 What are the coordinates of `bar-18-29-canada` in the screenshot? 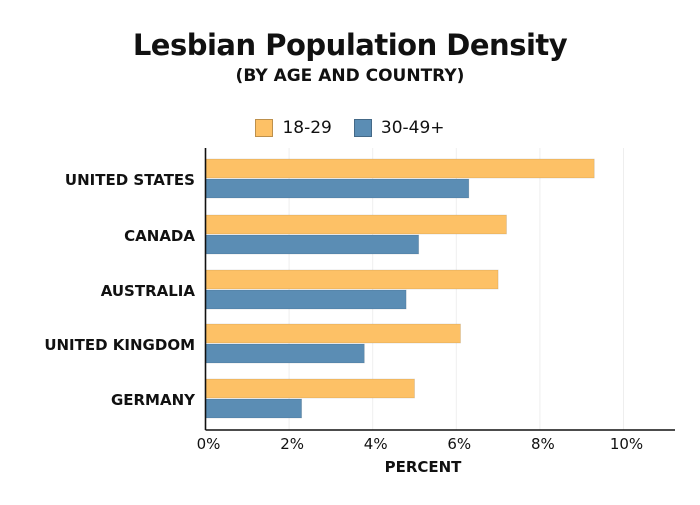 It's located at (356, 224).